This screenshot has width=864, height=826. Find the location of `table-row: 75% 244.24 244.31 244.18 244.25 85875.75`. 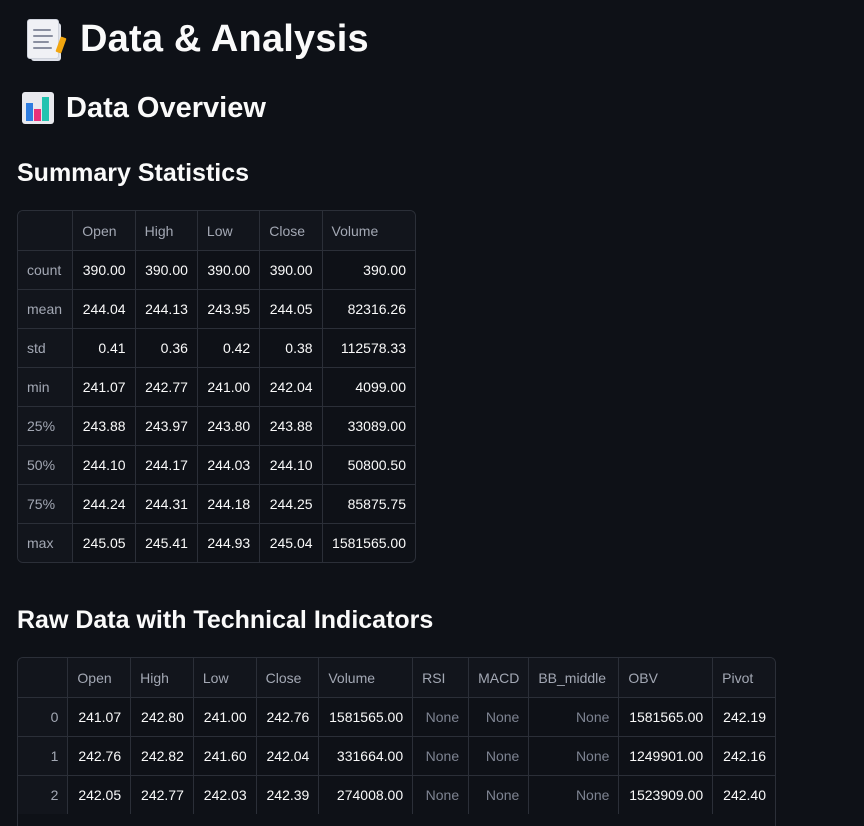

table-row: 75% 244.24 244.31 244.18 244.25 85875.75 is located at coordinates (216, 504).